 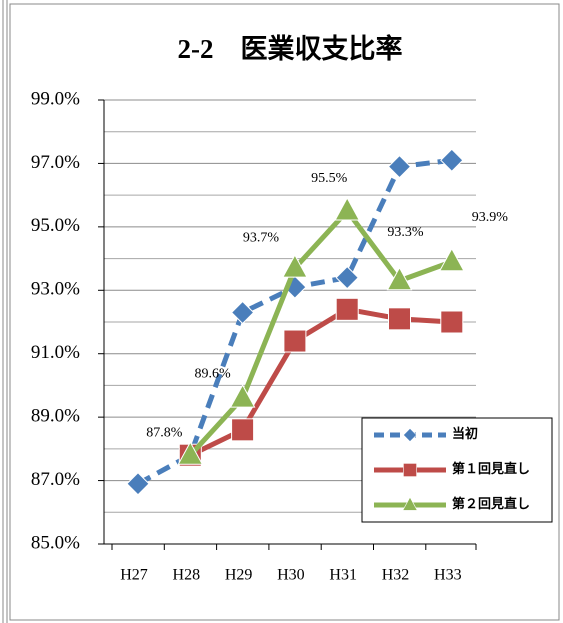 What do you see at coordinates (55, 479) in the screenshot?
I see `y-tick-label: 87.0%` at bounding box center [55, 479].